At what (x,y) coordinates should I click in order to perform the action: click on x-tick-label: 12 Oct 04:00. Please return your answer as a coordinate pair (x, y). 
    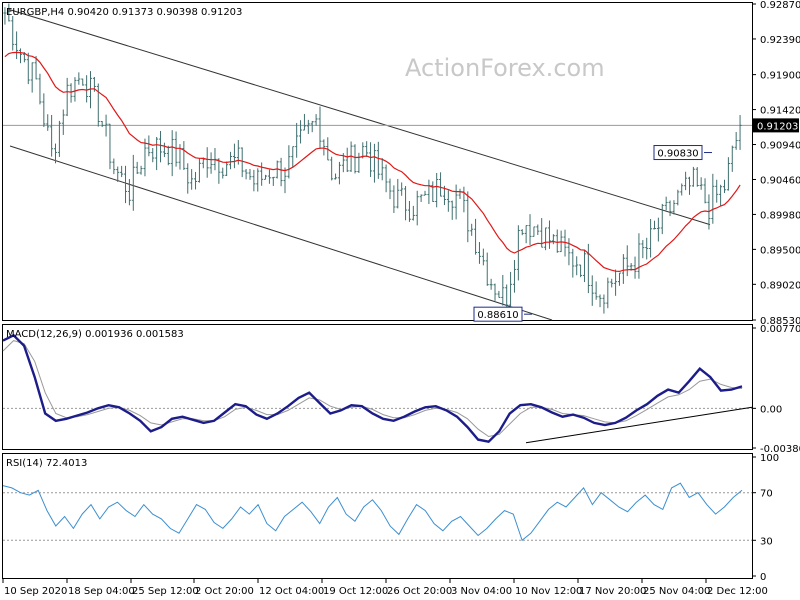
    Looking at the image, I should click on (291, 591).